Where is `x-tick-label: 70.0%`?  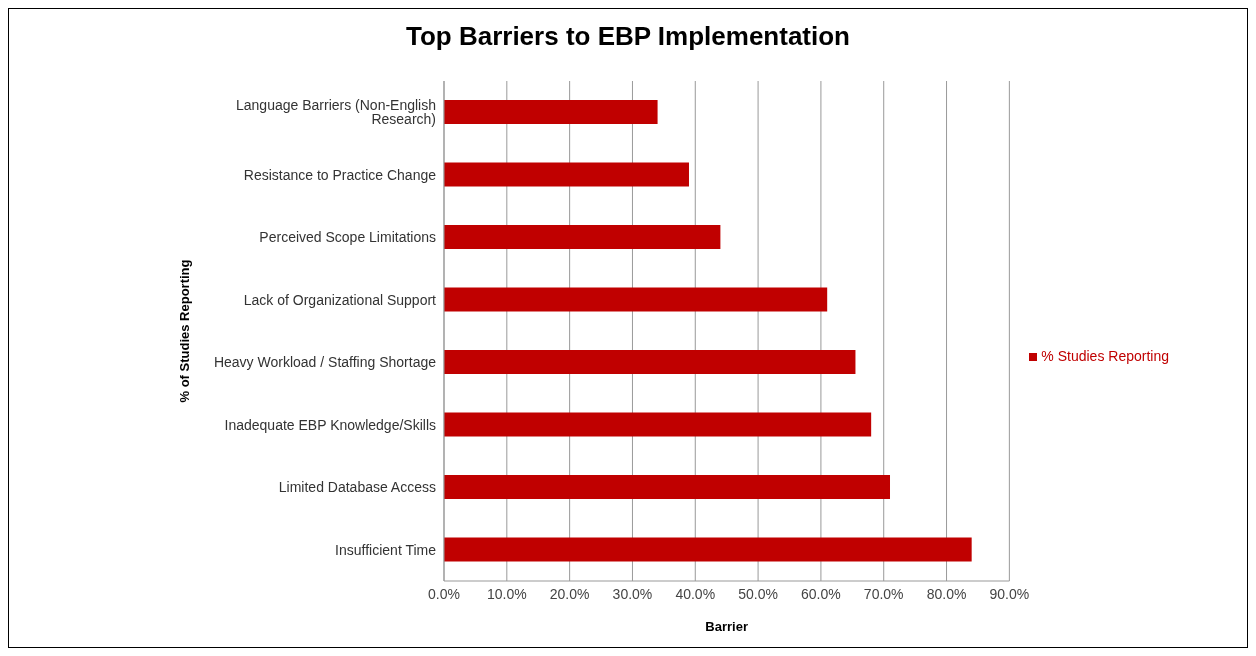 x-tick-label: 70.0% is located at coordinates (883, 593).